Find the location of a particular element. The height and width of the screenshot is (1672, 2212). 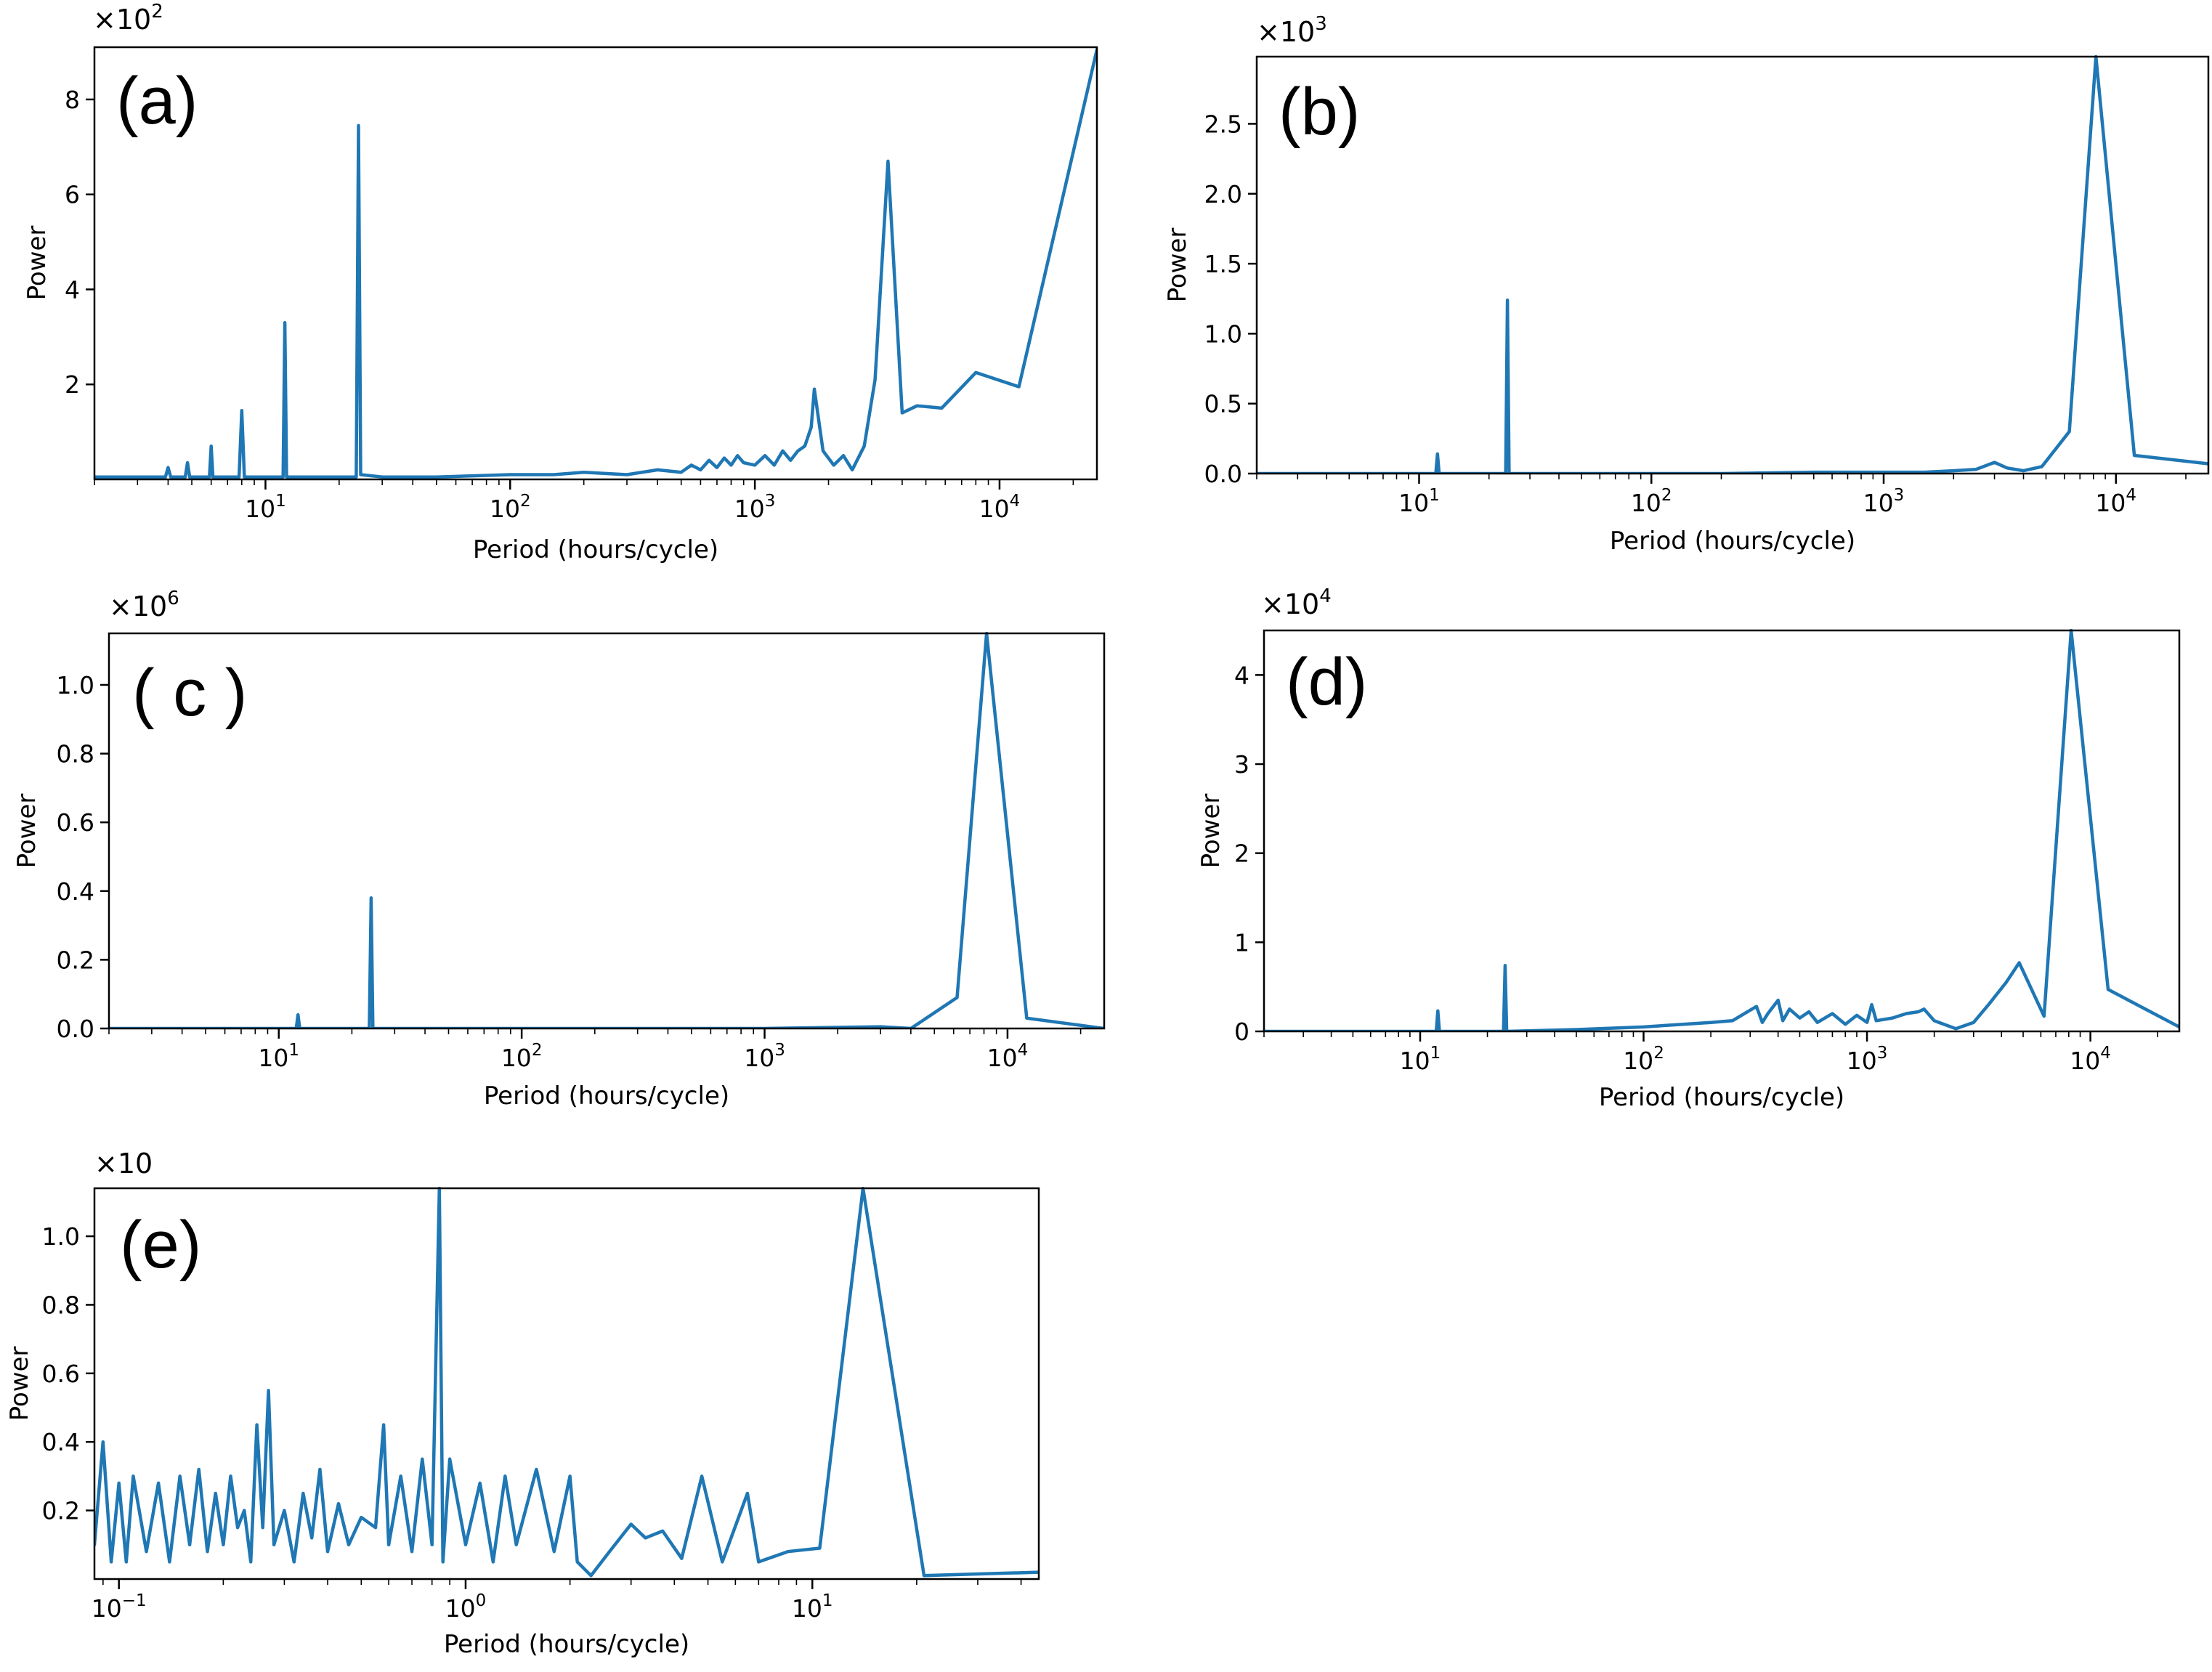

y-tick-label: 2 is located at coordinates (1241, 854).